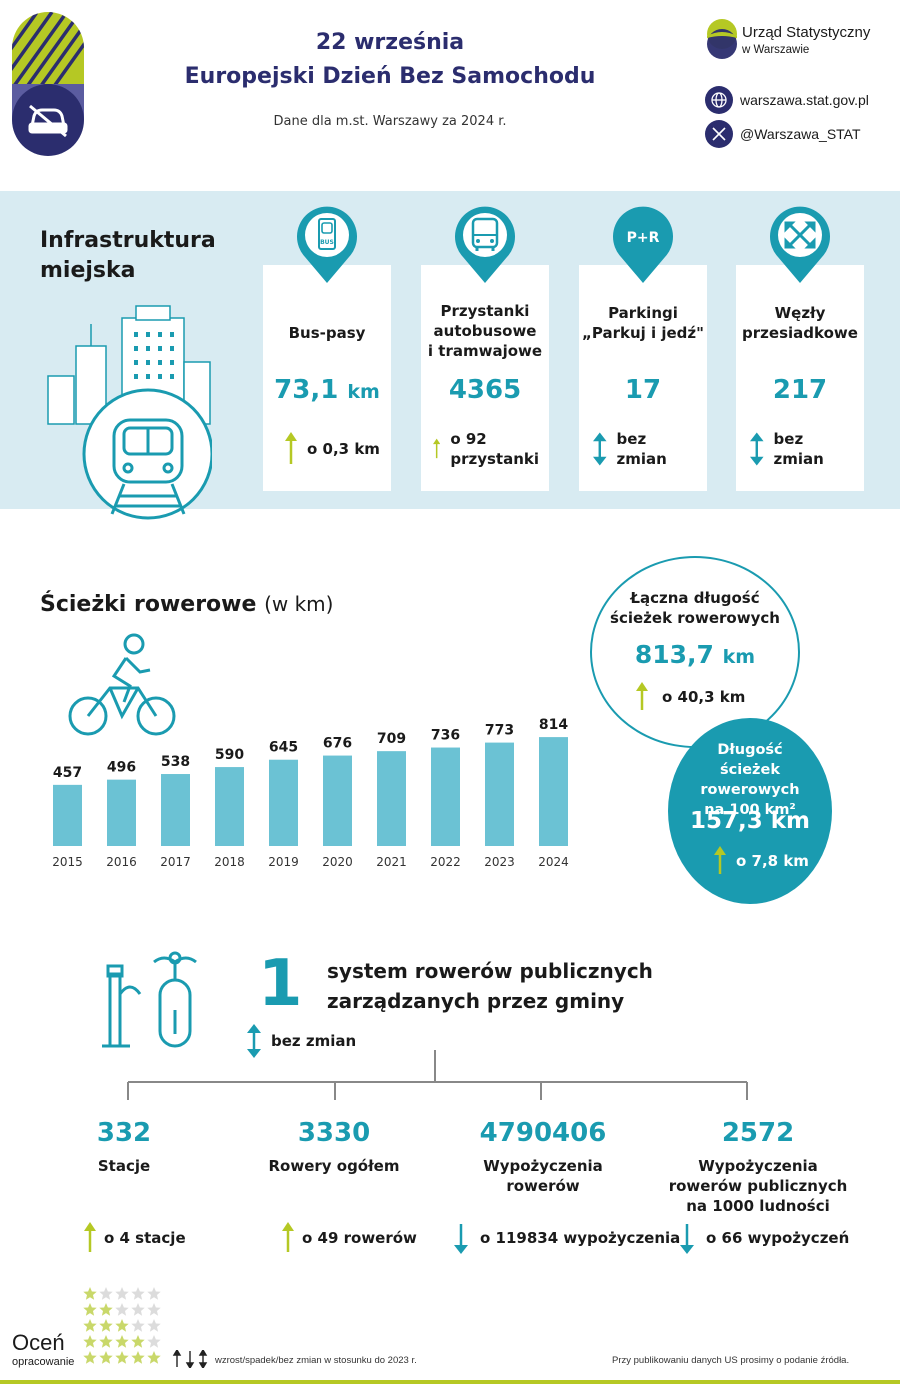  Describe the element at coordinates (485, 351) in the screenshot. I see `card-label-line: i tramwajowe` at that location.